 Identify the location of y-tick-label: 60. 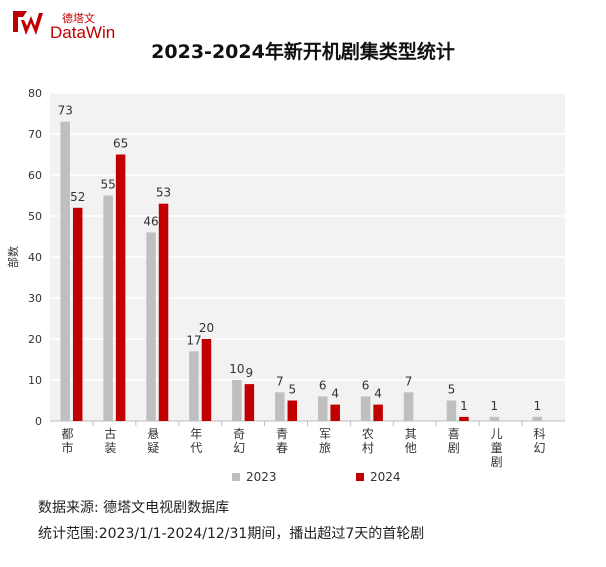
(35, 175).